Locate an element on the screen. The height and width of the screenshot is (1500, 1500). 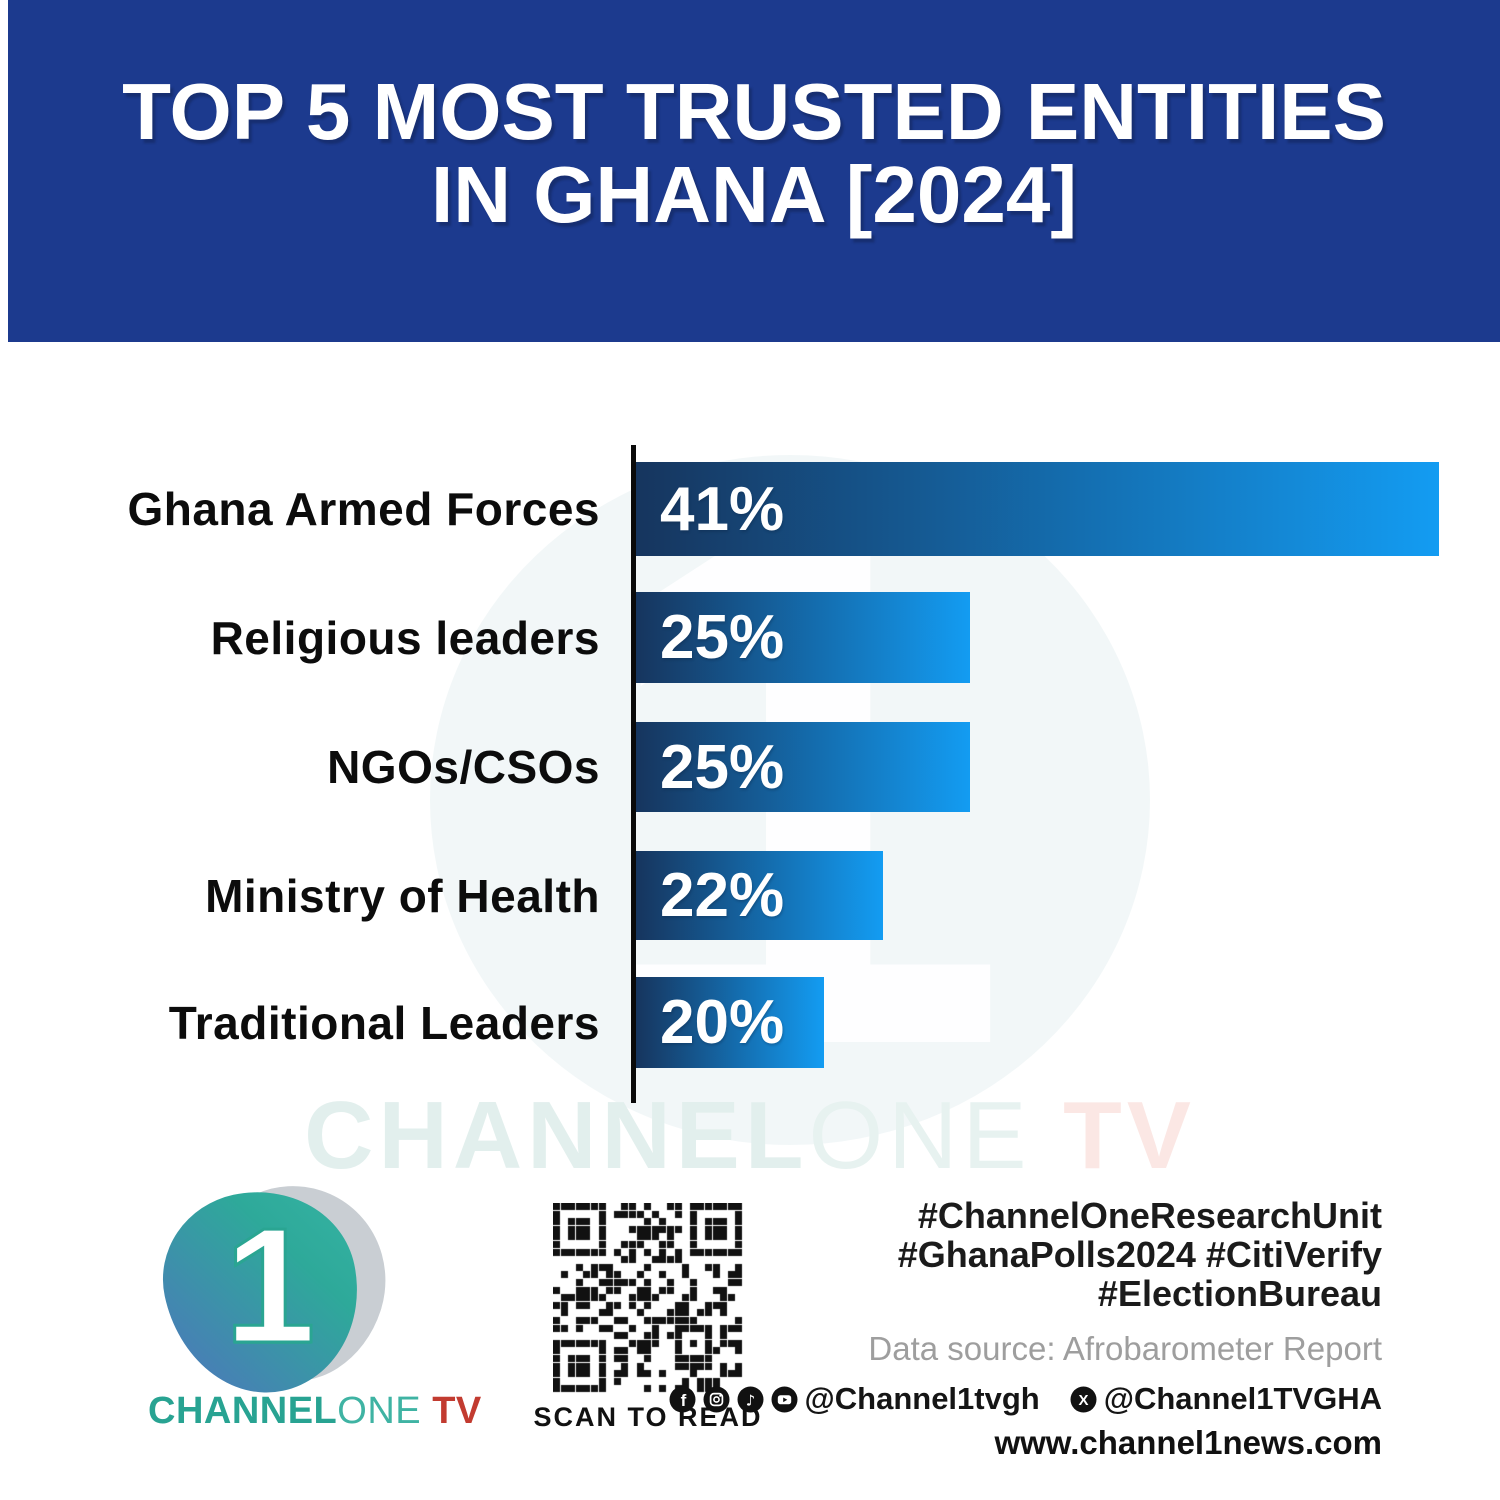
instagram-icon is located at coordinates (716, 1399).